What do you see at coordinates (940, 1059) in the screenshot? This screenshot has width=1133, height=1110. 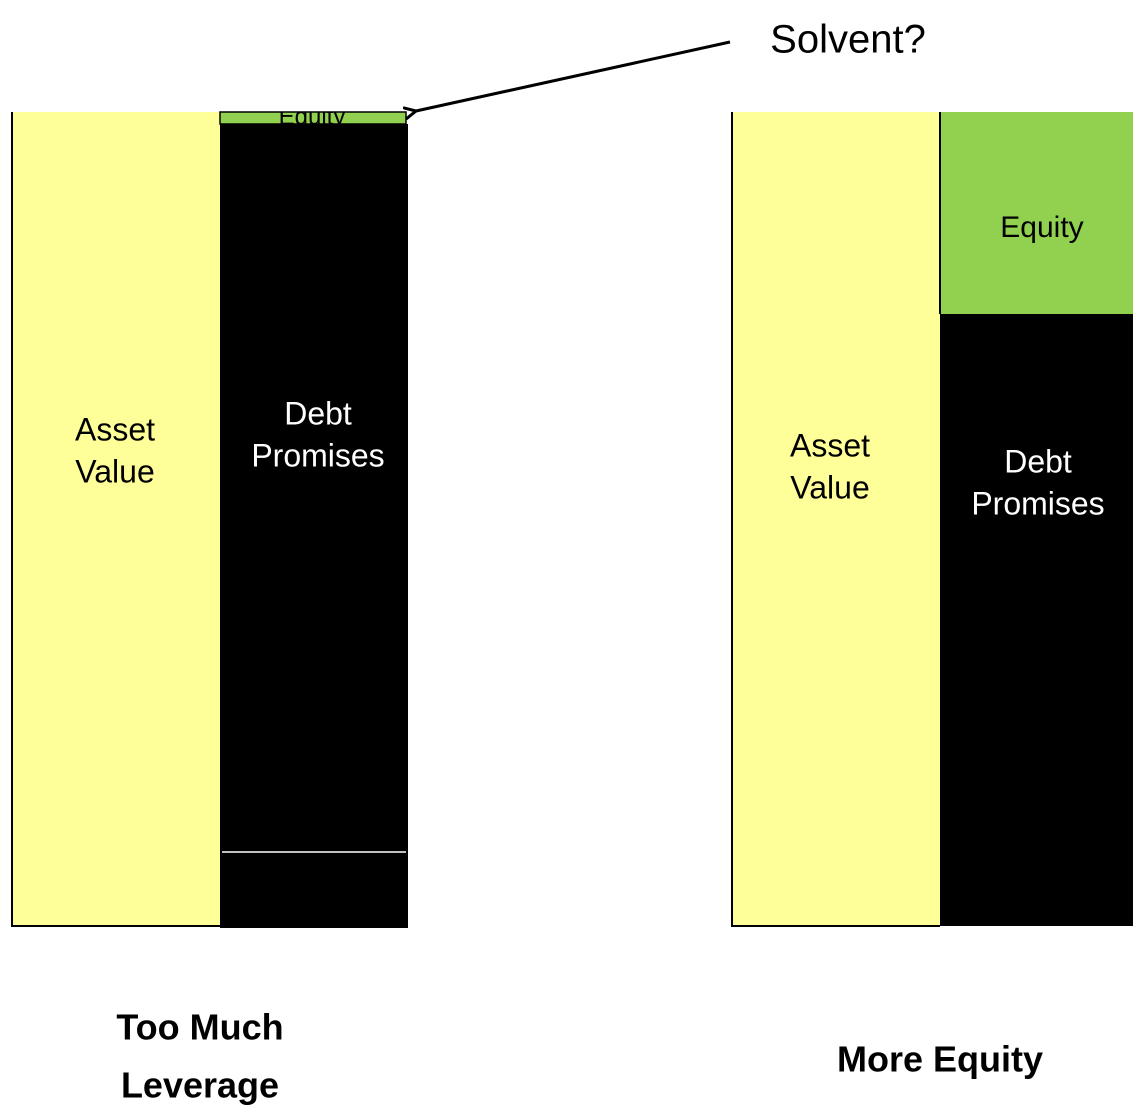 I see `caption: More Equity` at bounding box center [940, 1059].